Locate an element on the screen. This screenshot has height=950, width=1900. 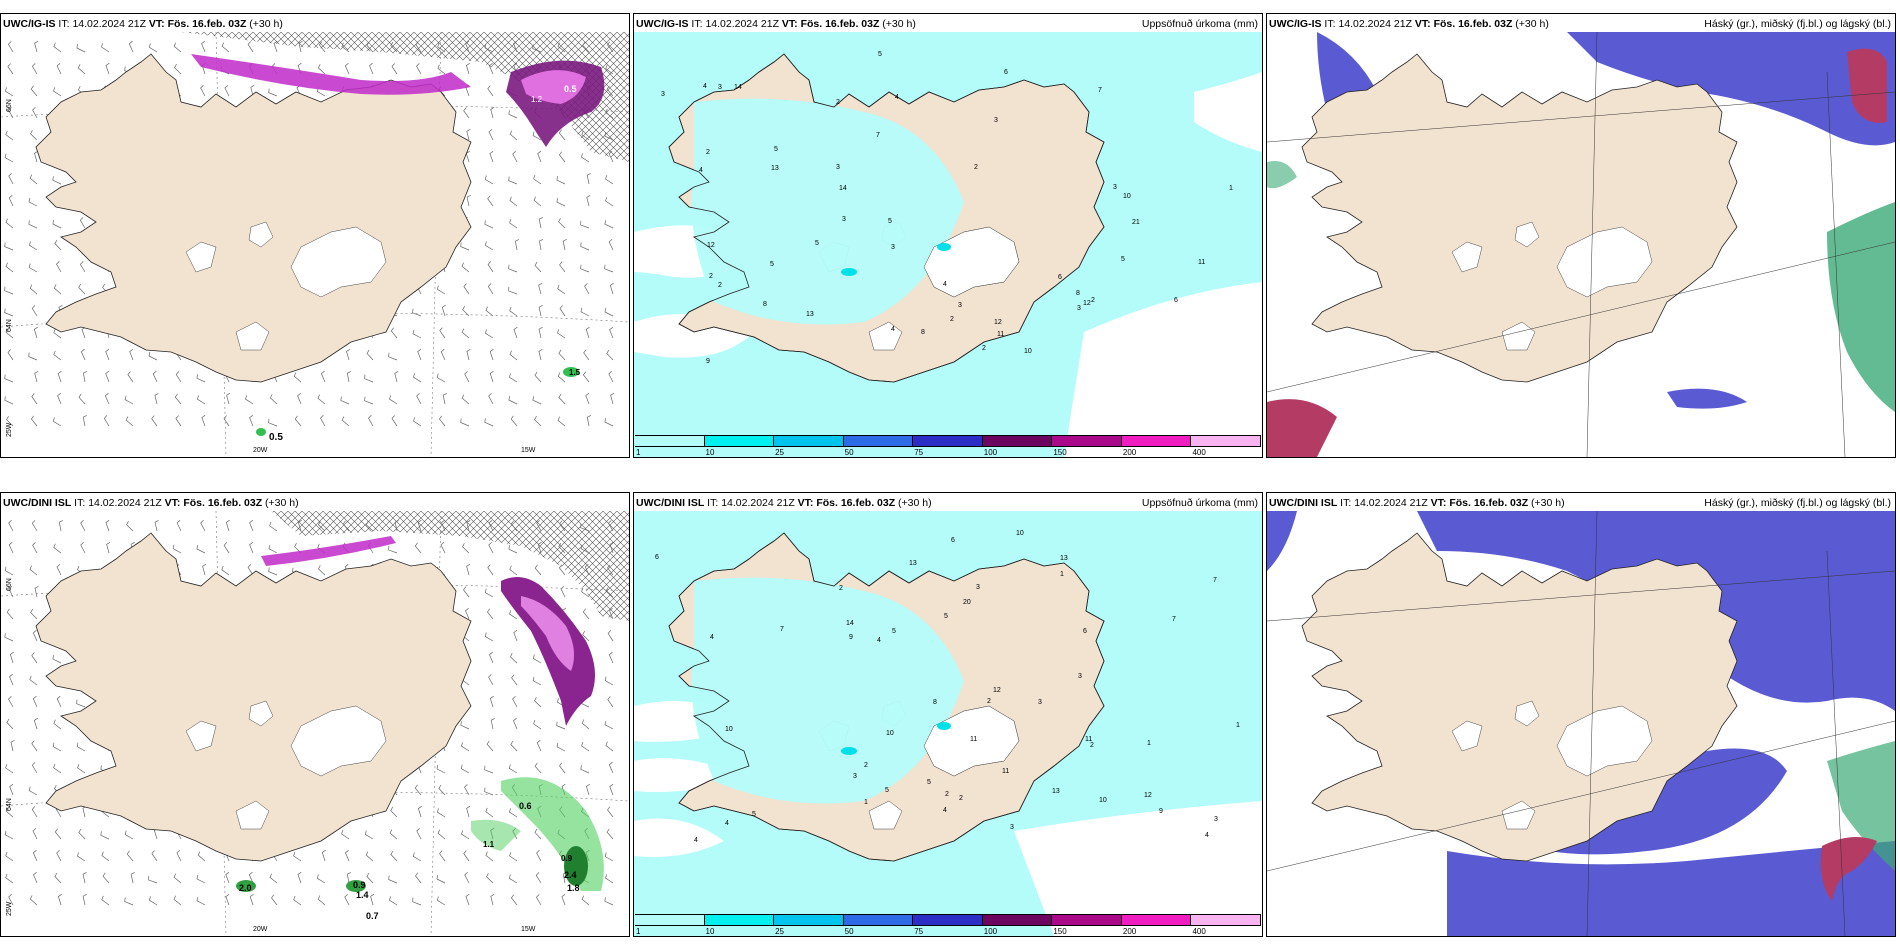
gridlabel-66n: 66N is located at coordinates (9, 584).